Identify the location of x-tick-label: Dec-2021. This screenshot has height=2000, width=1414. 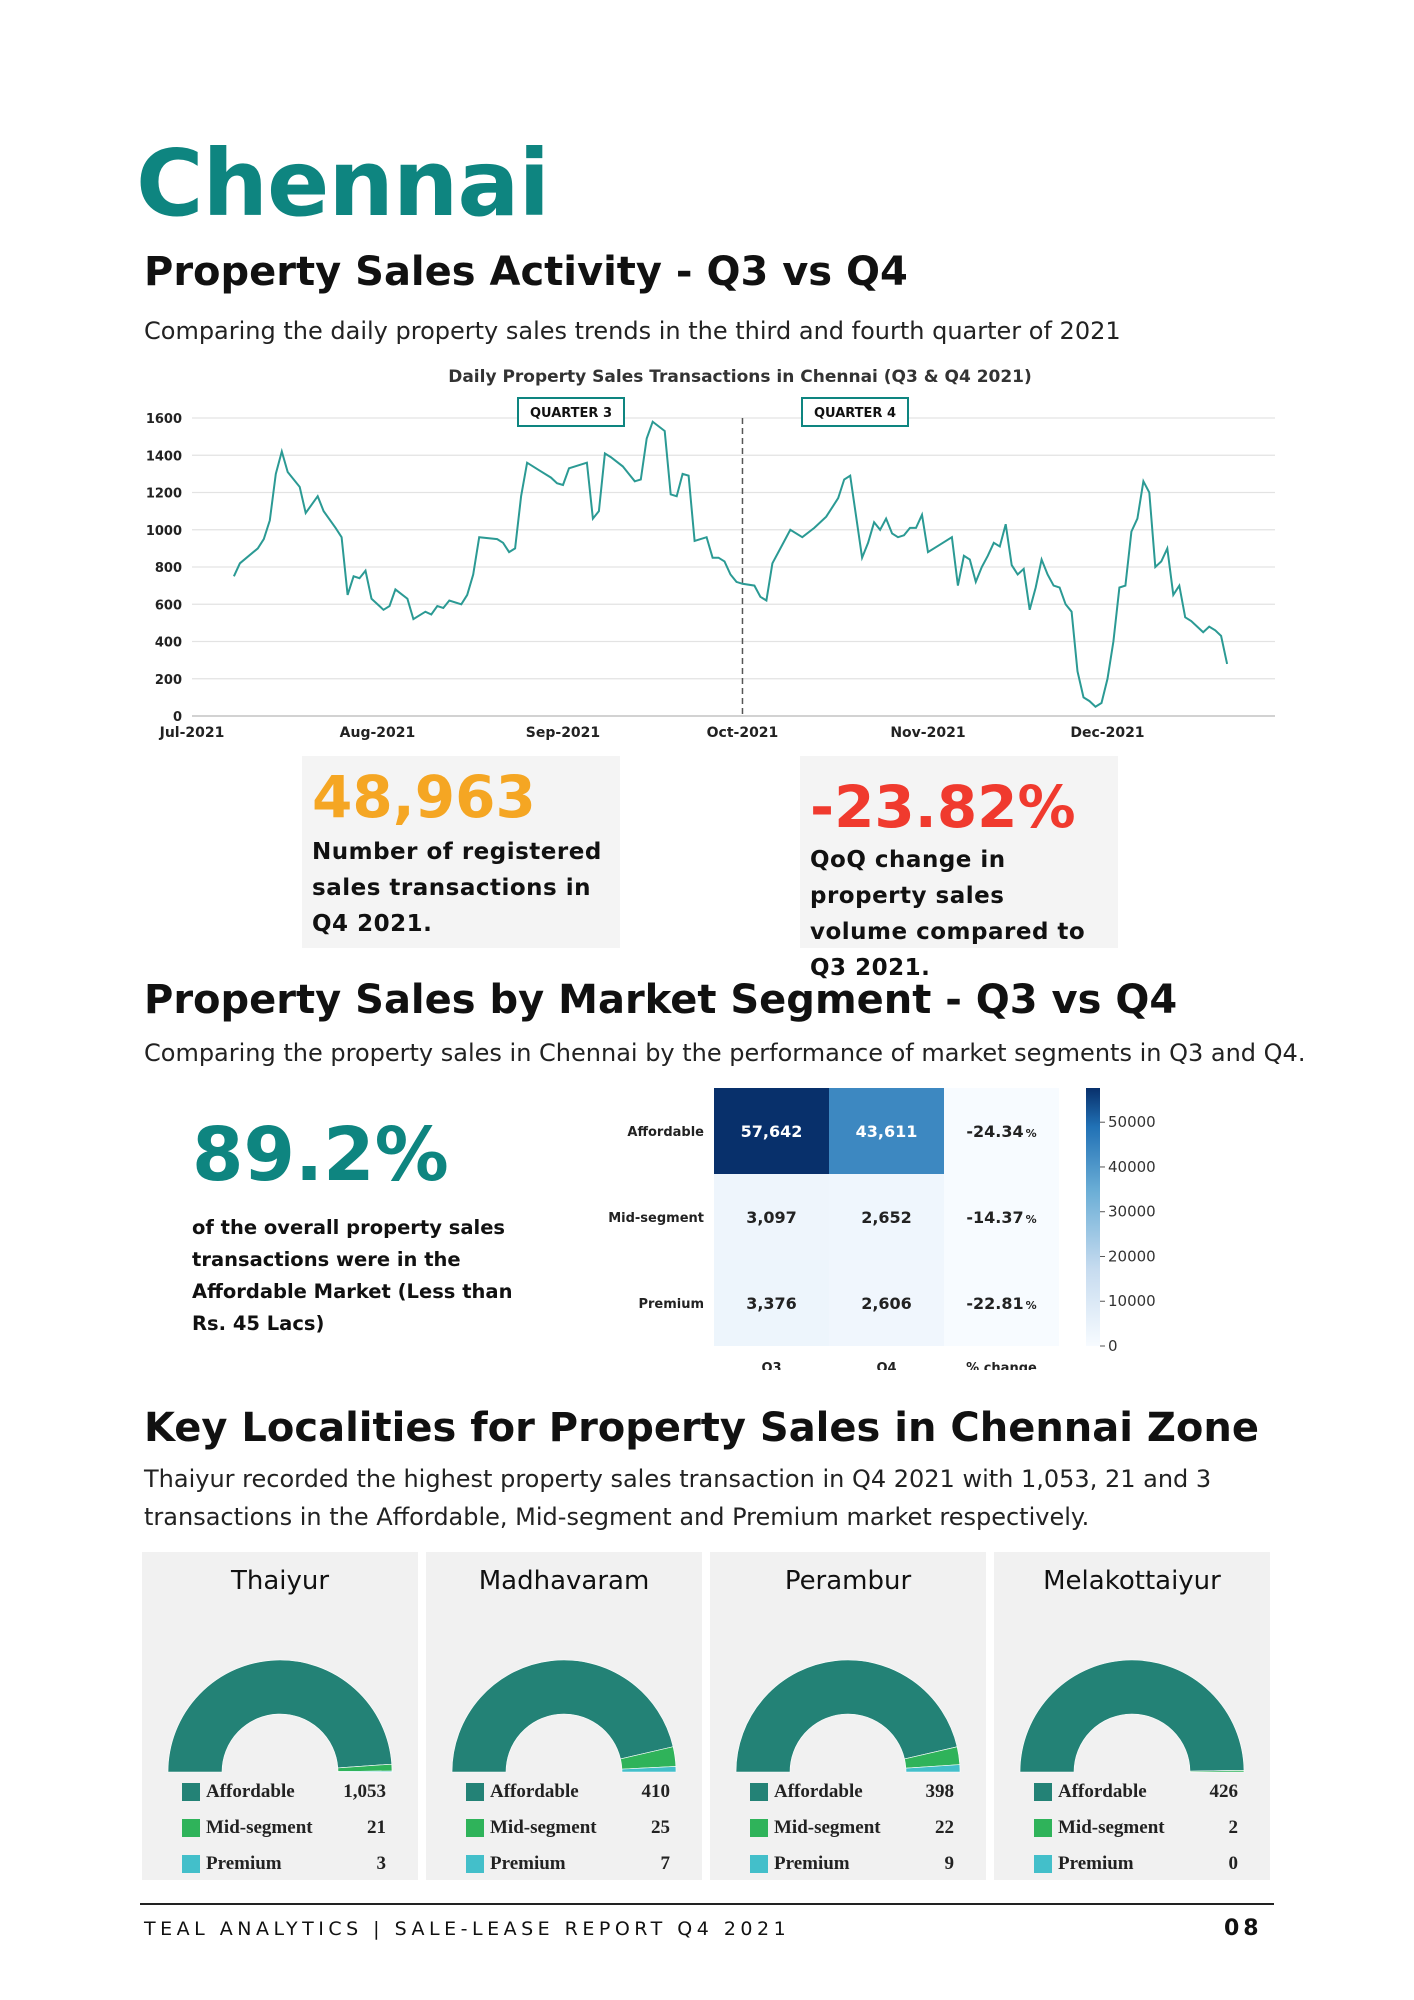
(1107, 732).